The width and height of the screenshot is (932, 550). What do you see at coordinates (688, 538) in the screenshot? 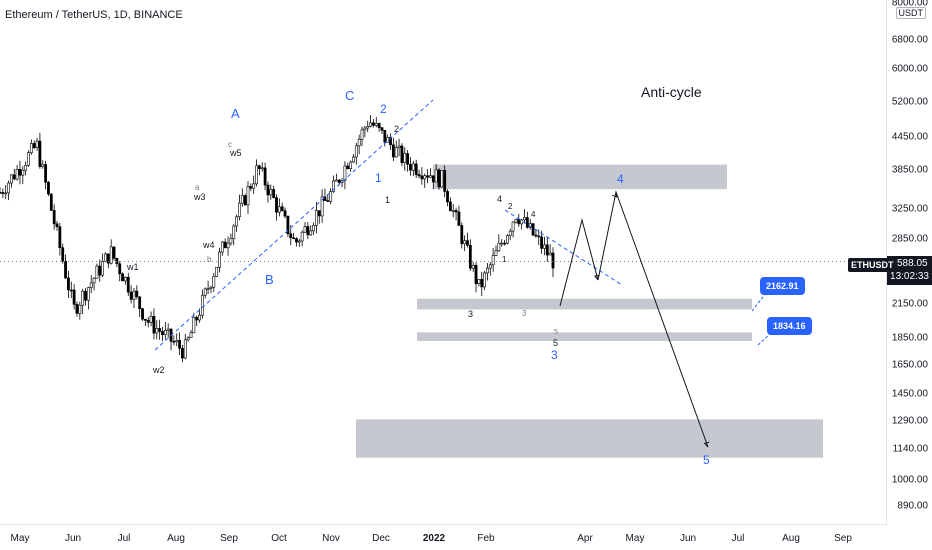
I see `x-tick-label: Jun` at bounding box center [688, 538].